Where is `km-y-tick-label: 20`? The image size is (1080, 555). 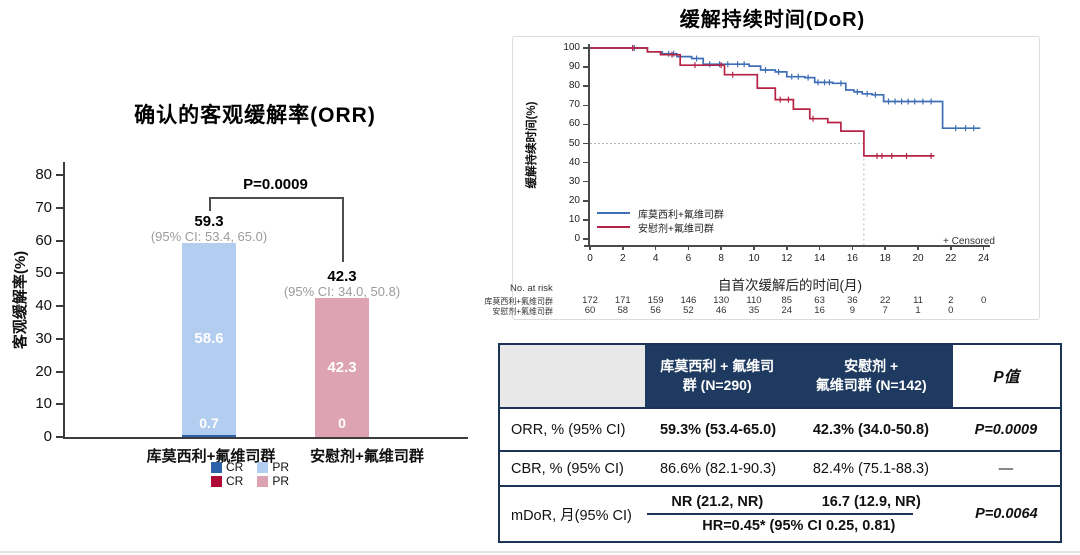 km-y-tick-label: 20 is located at coordinates (574, 200).